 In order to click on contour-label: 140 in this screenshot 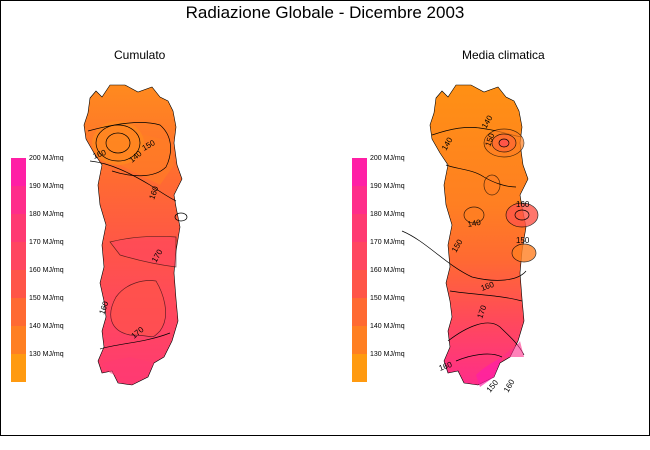, I will do `click(474, 223)`.